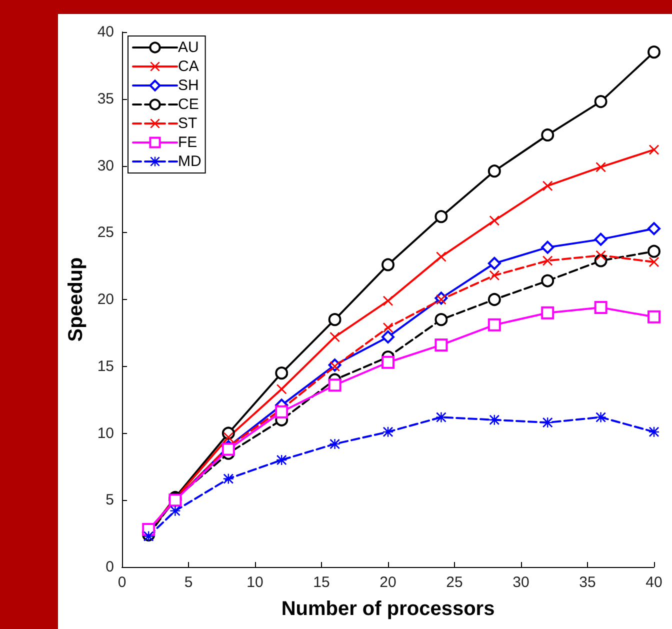 This screenshot has height=629, width=672. Describe the element at coordinates (521, 582) in the screenshot. I see `x-tick-label: 30` at that location.